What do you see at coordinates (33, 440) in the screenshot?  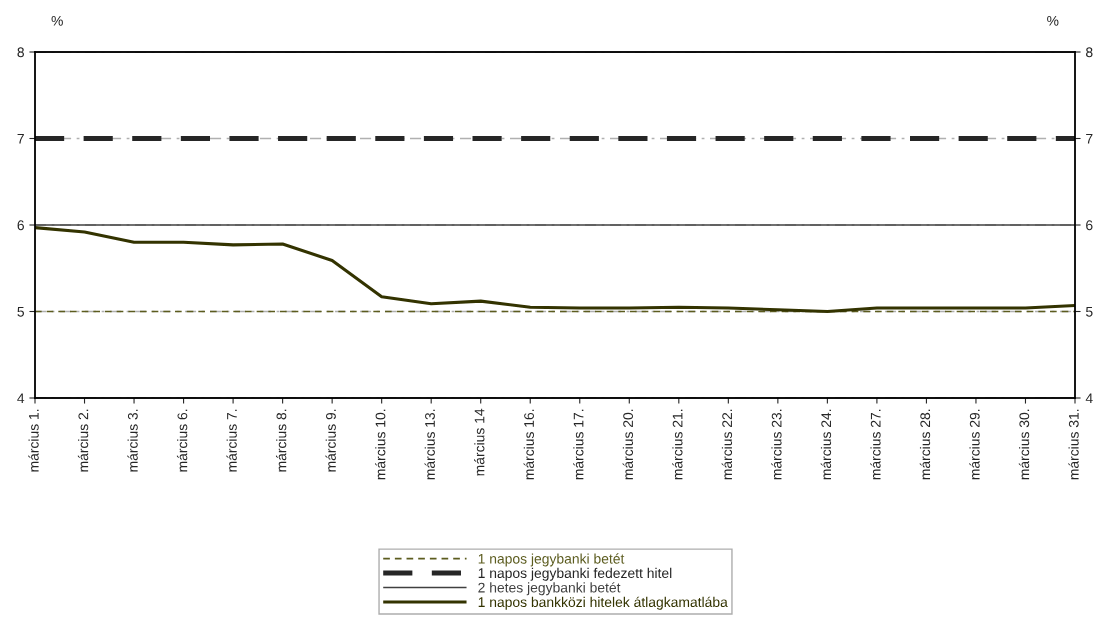 I see `x-tick-label: március 1.` at bounding box center [33, 440].